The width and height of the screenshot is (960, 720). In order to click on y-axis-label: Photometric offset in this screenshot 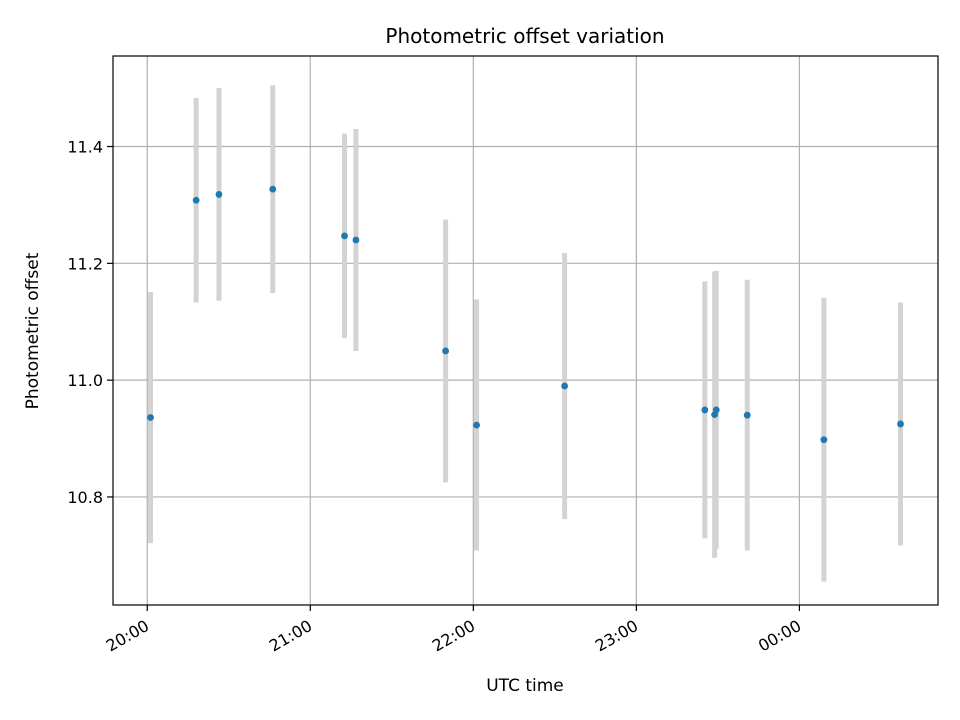, I will do `click(33, 330)`.